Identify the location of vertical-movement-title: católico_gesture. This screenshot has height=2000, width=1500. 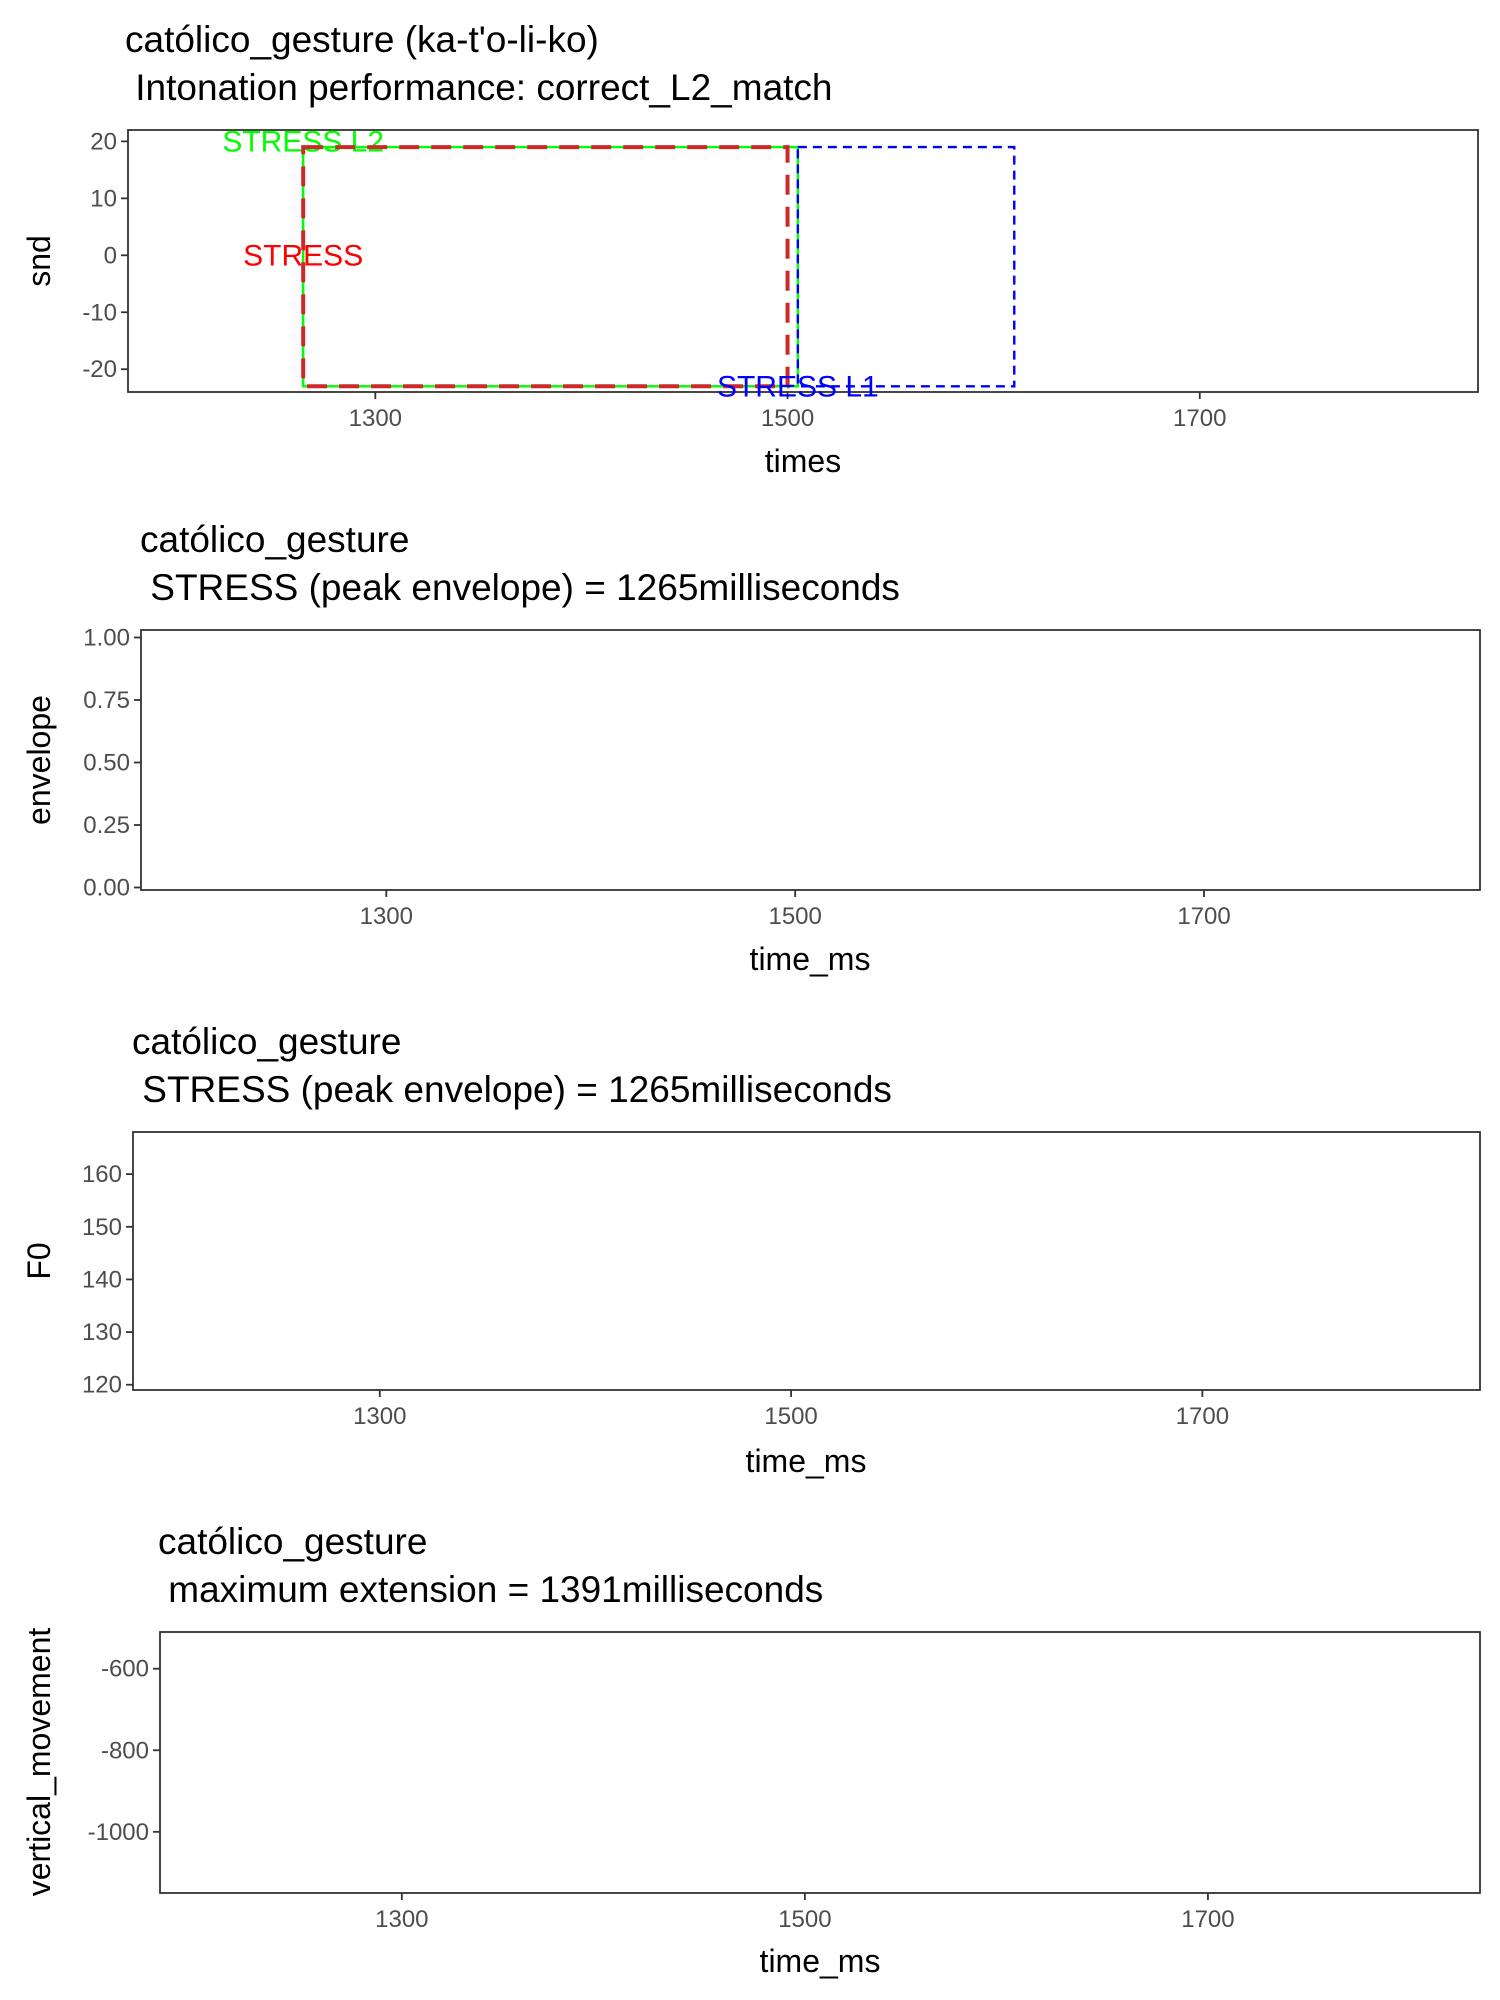
(292, 1541).